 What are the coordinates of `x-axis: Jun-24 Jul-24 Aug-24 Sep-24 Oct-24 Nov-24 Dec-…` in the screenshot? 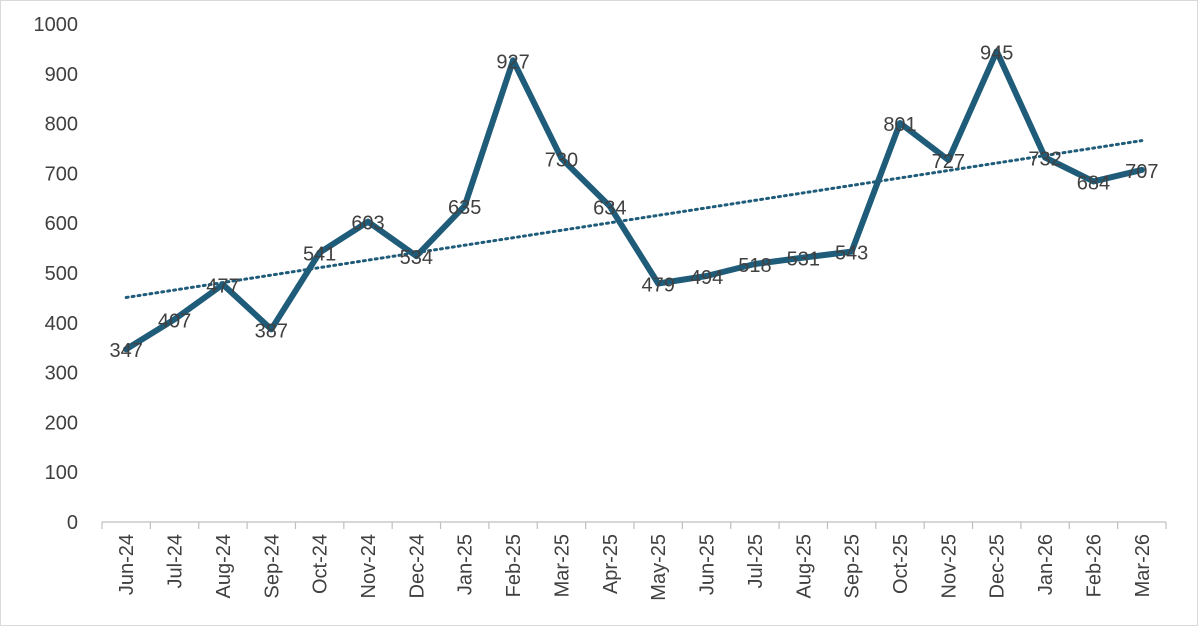 It's located at (634, 561).